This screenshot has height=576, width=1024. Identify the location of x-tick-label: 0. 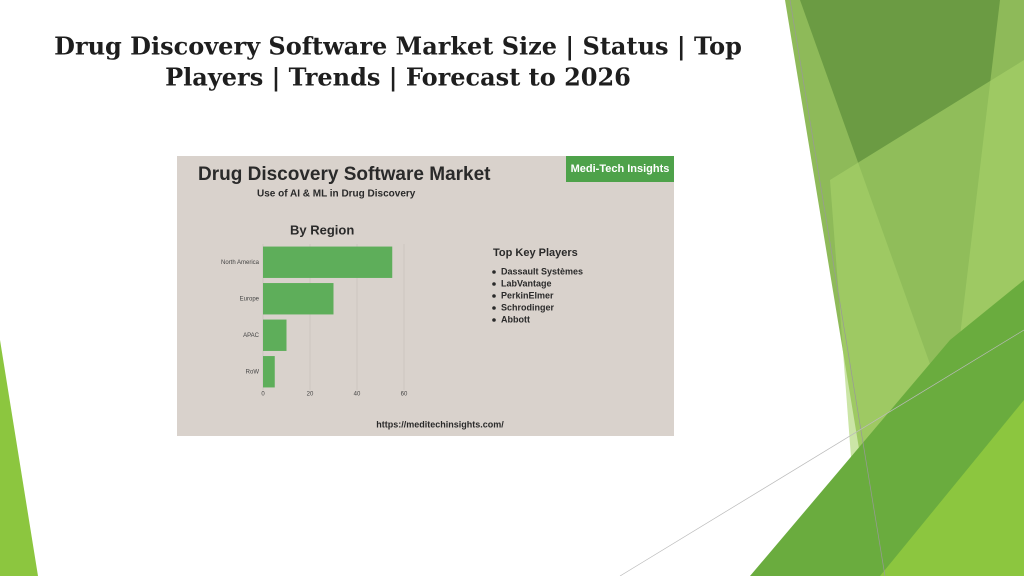
(263, 395).